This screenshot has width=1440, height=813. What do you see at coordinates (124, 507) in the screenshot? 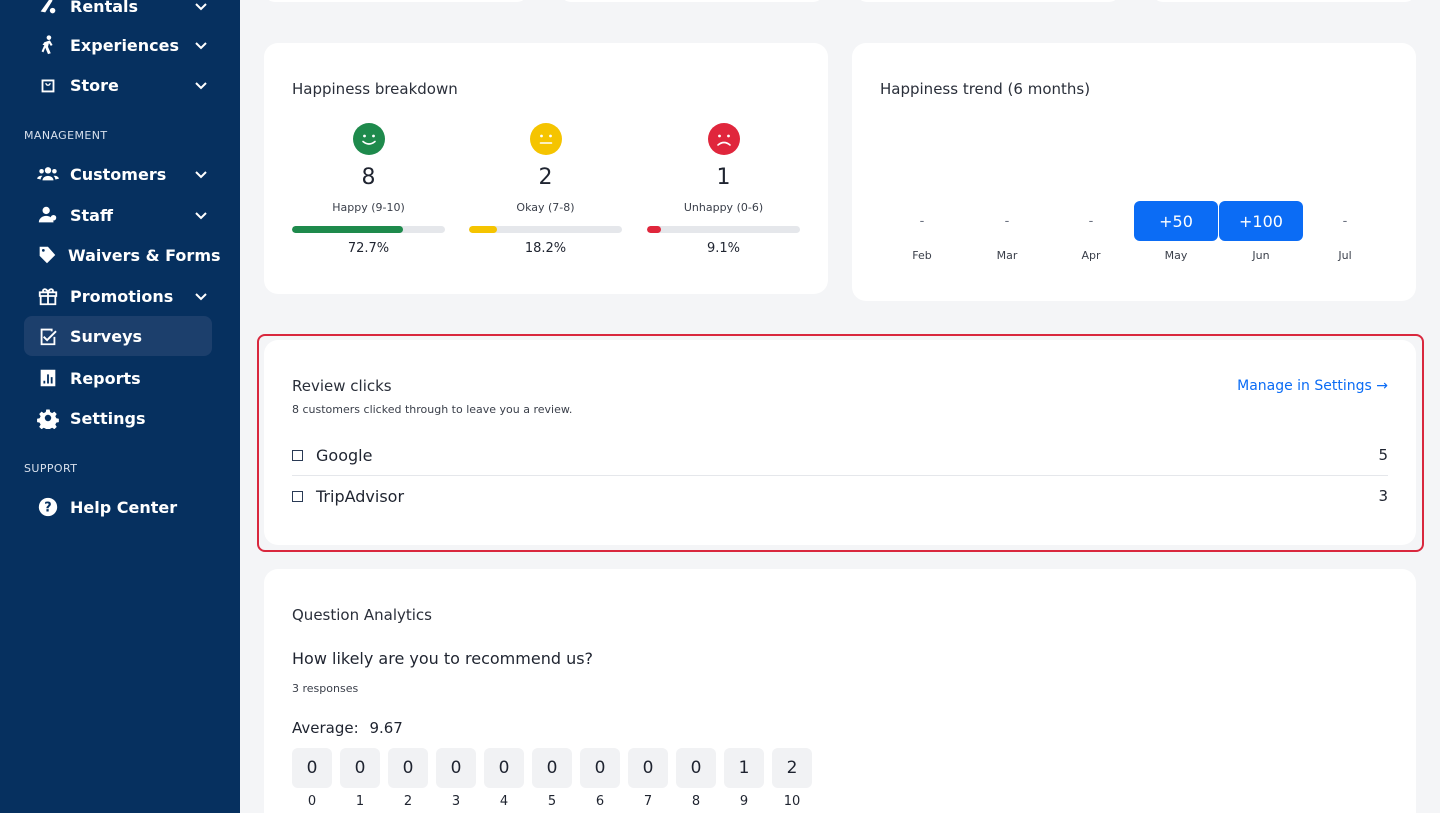
I see `sidebar-item-label: Help Center` at bounding box center [124, 507].